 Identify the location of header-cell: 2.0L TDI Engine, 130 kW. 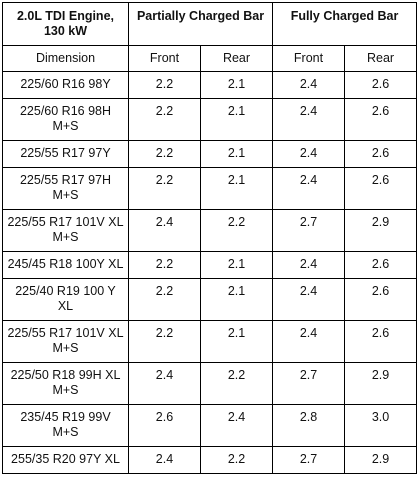
(65, 24).